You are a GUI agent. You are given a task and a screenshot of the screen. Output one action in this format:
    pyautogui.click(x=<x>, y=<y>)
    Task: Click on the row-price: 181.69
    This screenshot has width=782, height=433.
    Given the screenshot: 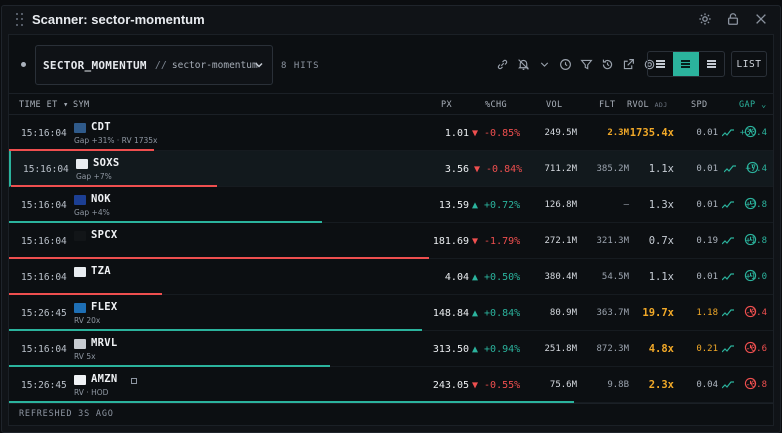 What is the action you would take?
    pyautogui.click(x=450, y=241)
    